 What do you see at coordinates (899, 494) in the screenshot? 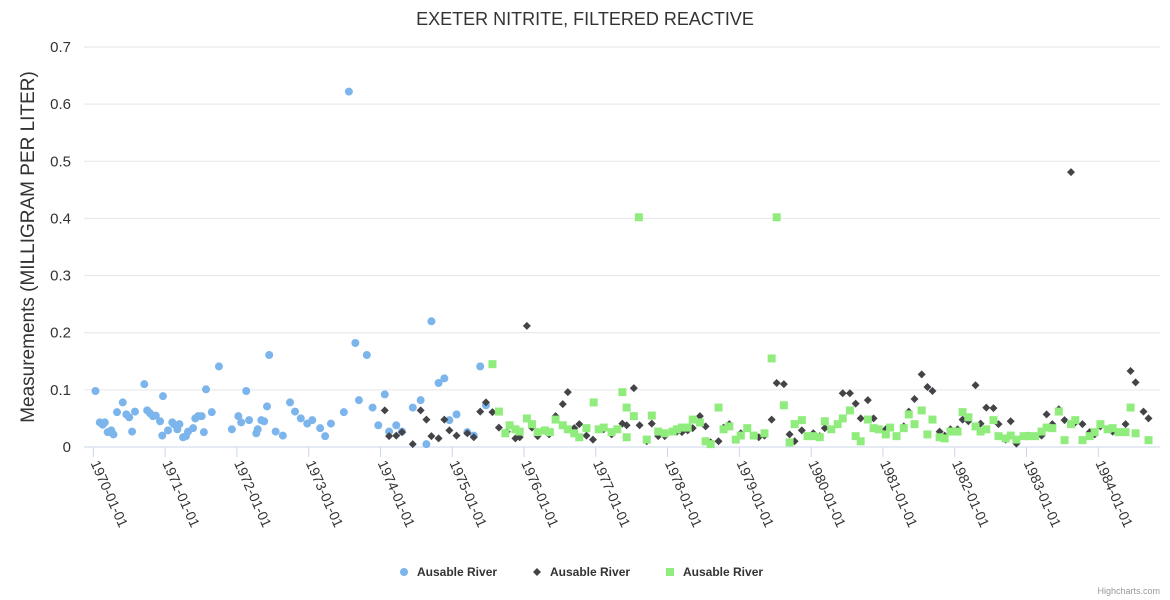
I see `x-tick-label: 1981-01-01` at bounding box center [899, 494].